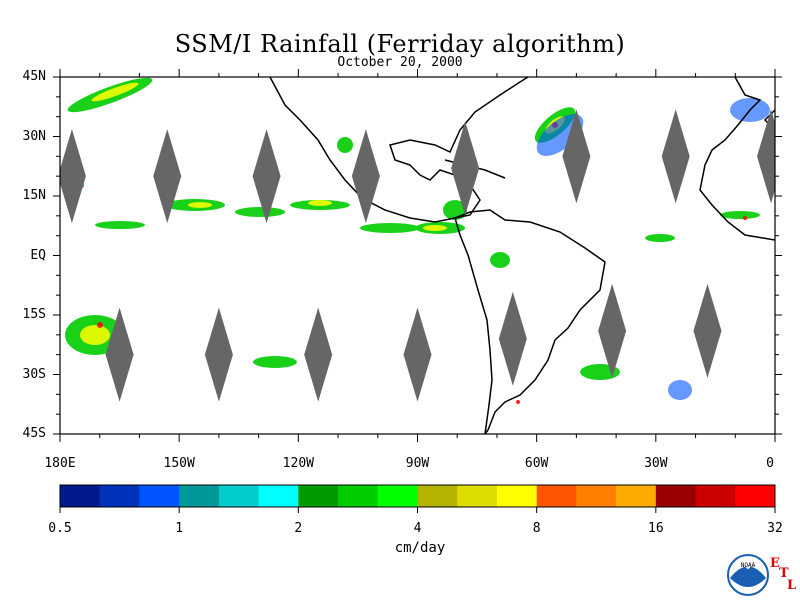 This screenshot has height=600, width=800. What do you see at coordinates (38, 255) in the screenshot?
I see `lat-label-3: EQ` at bounding box center [38, 255].